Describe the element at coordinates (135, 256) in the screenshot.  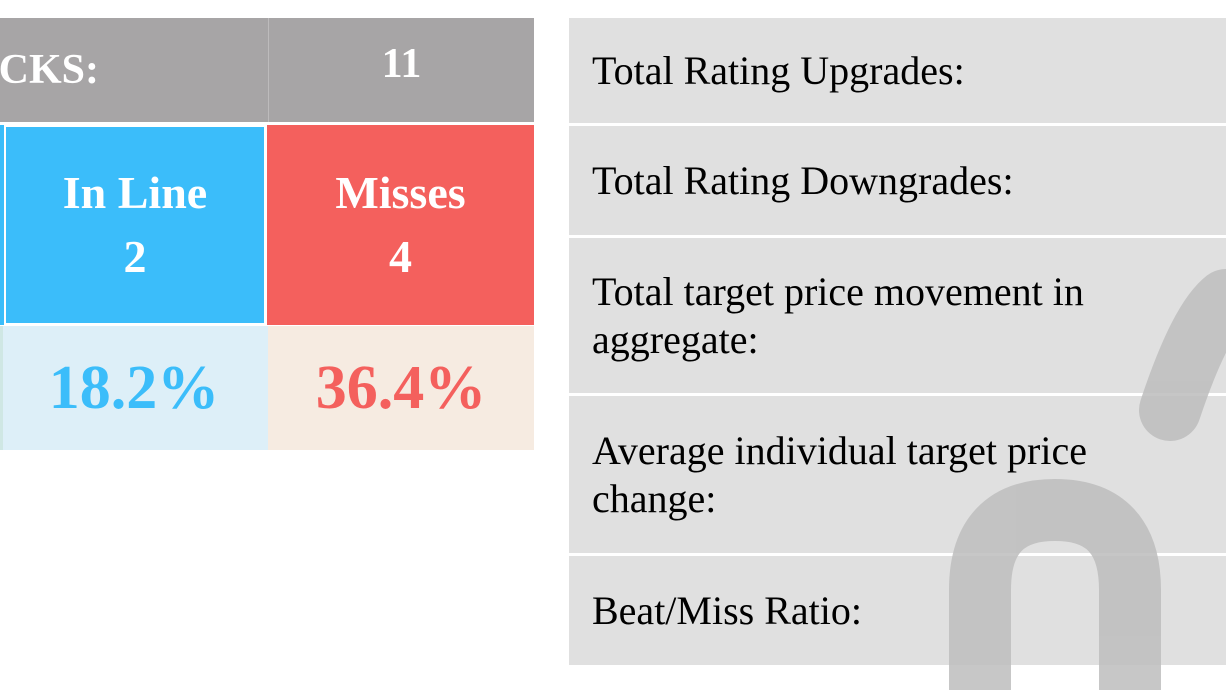
I see `in-line-count: 2` at that location.